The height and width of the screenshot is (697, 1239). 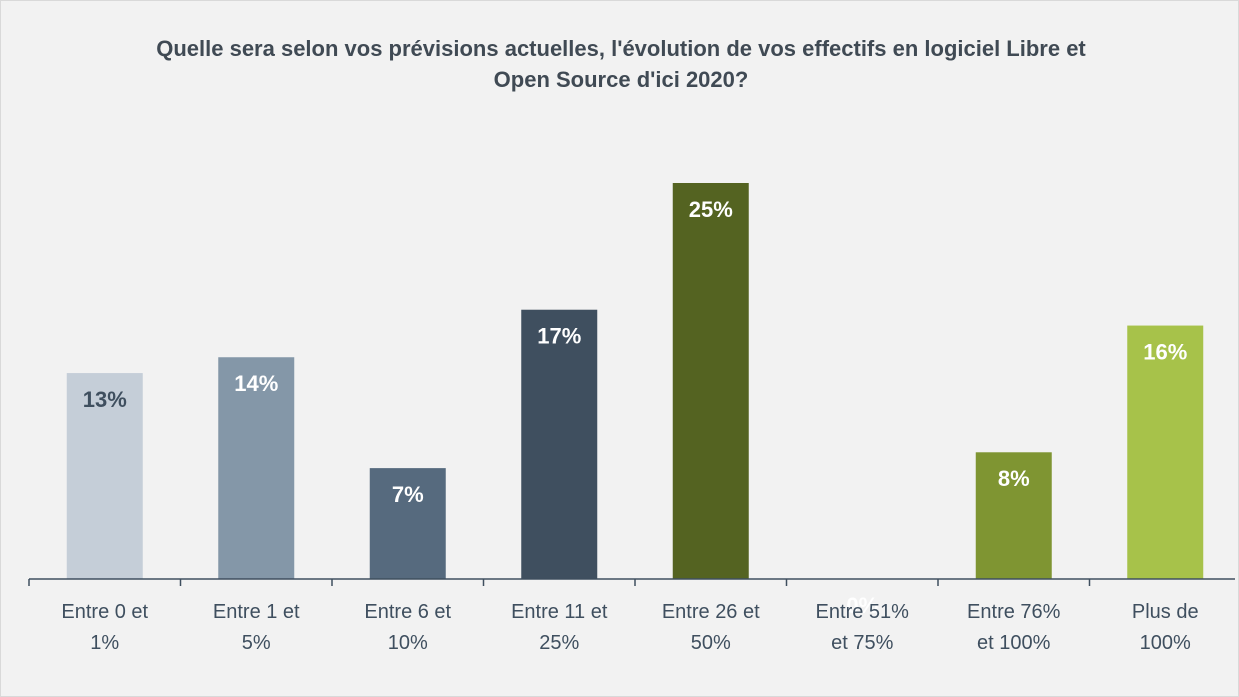 I want to click on data-label: 13%, so click(x=105, y=399).